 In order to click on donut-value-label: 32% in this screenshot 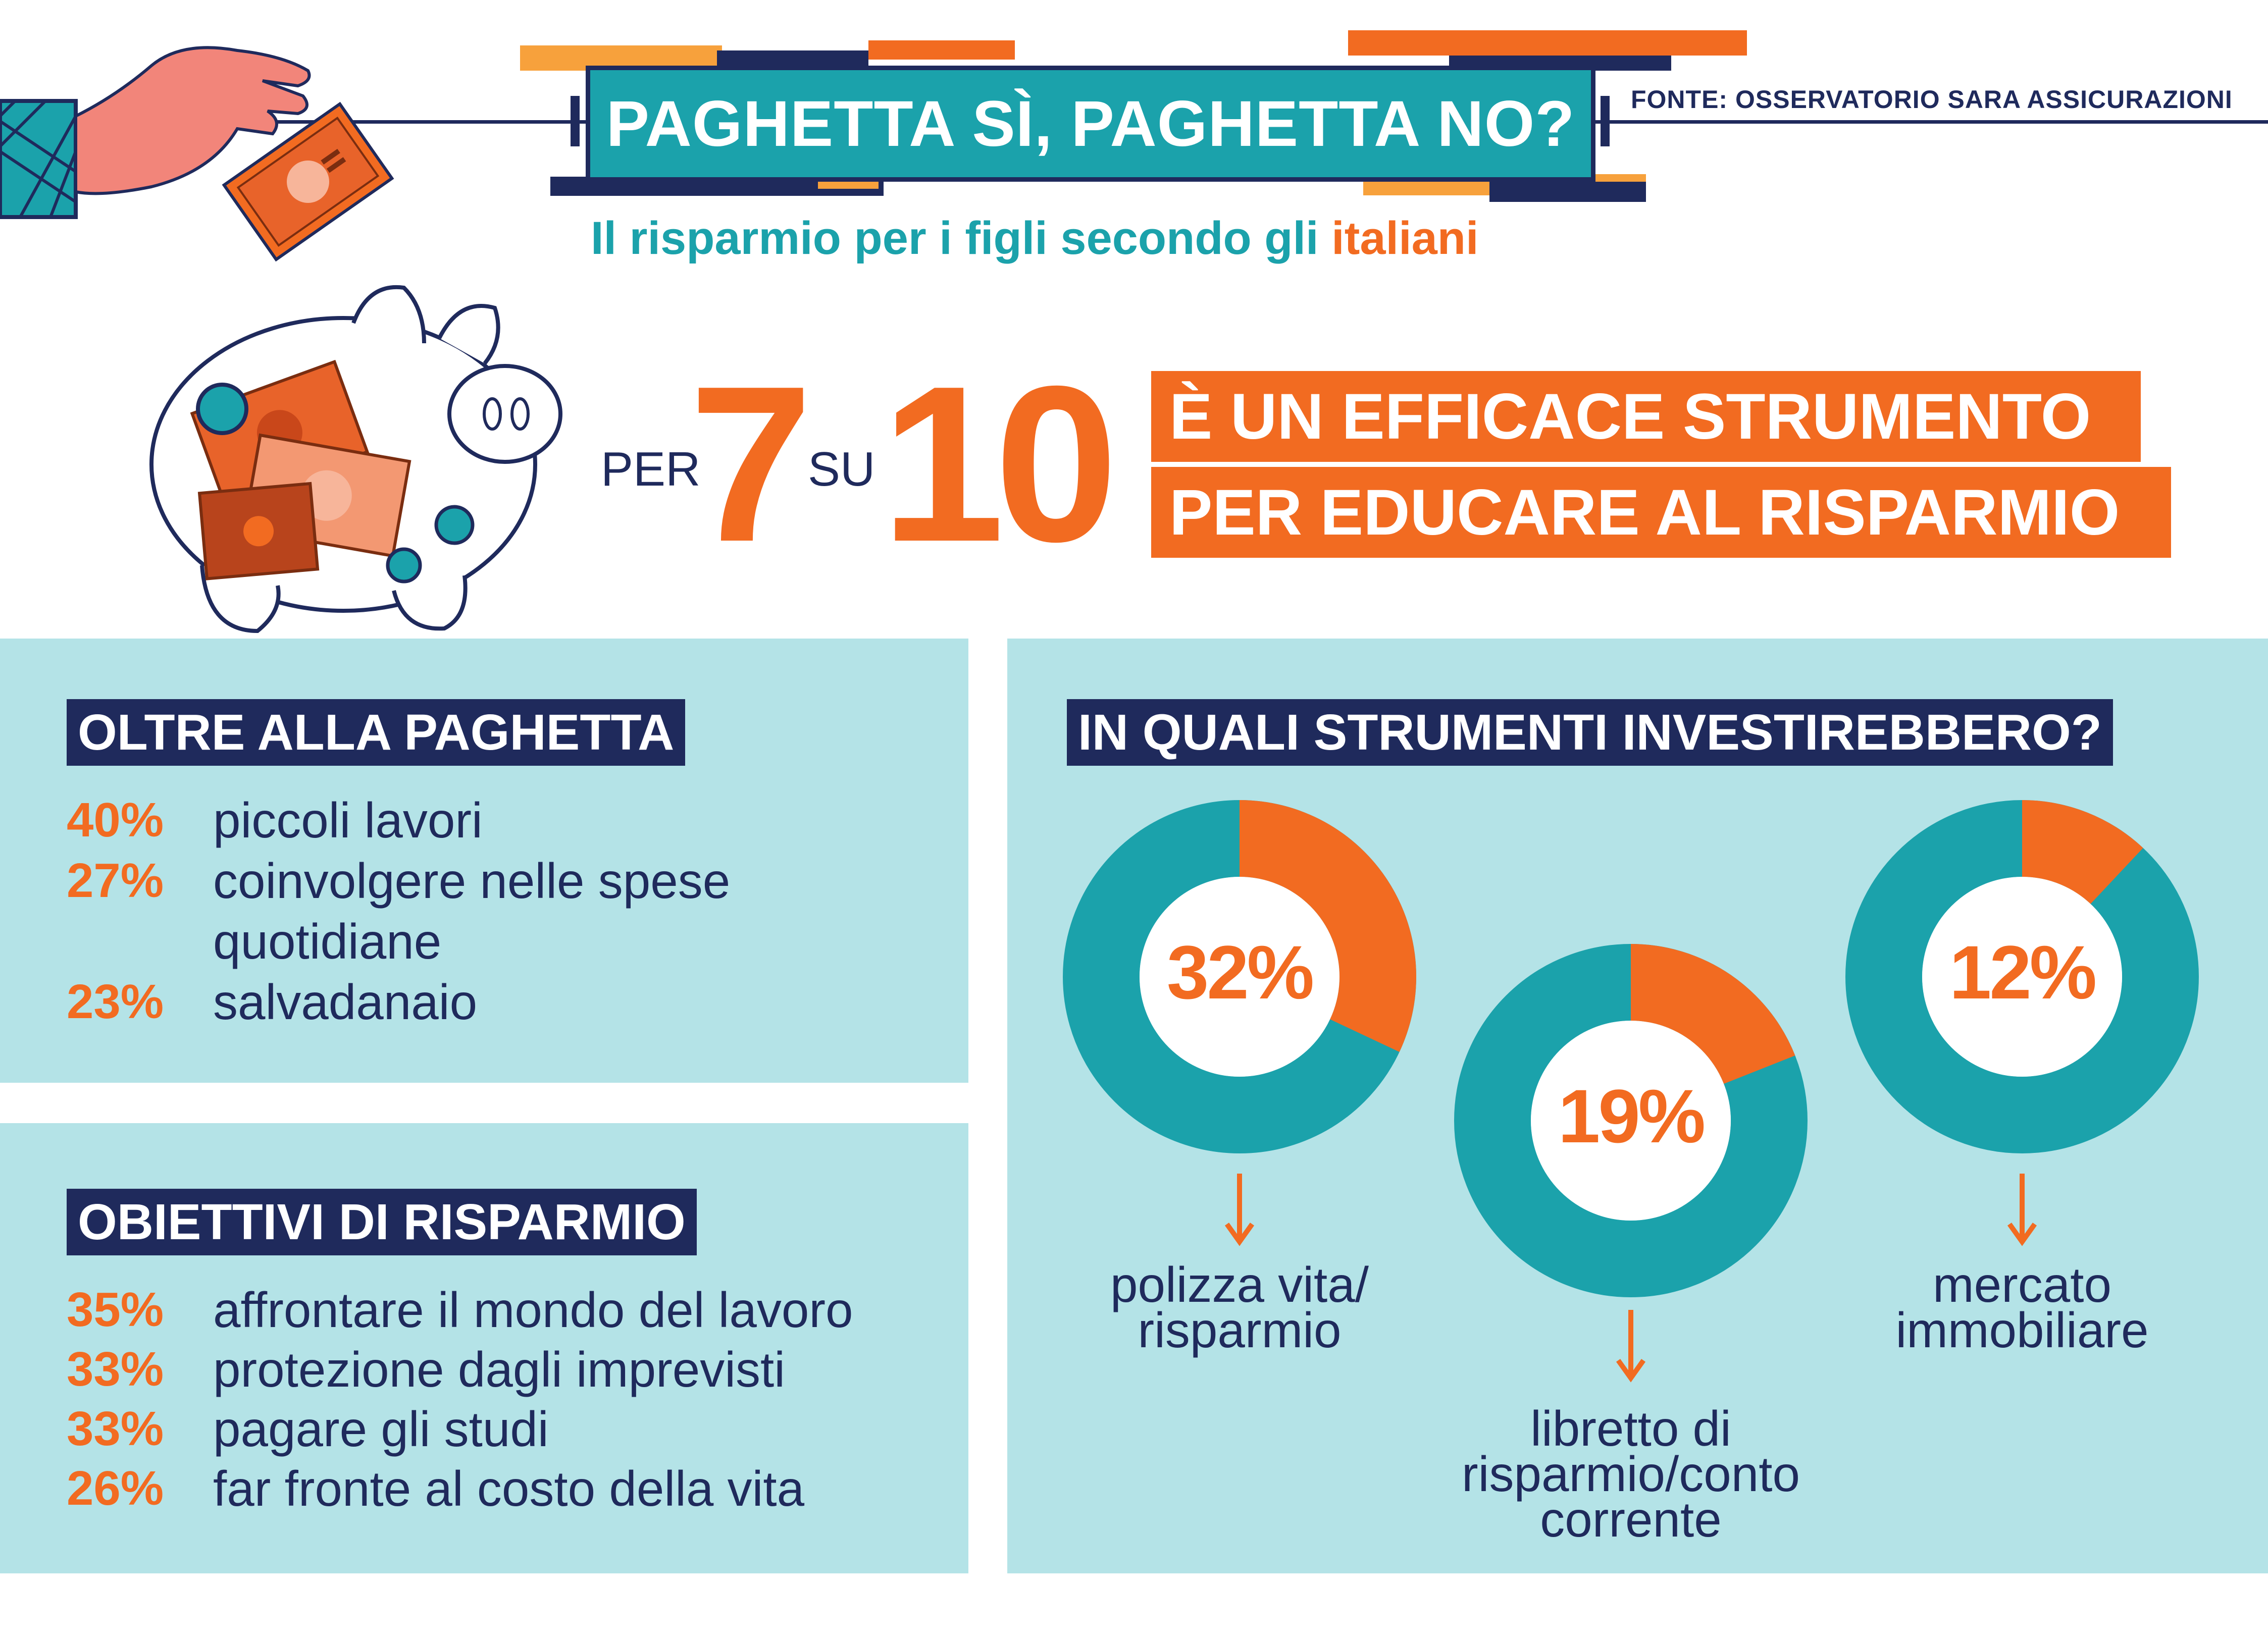, I will do `click(1240, 972)`.